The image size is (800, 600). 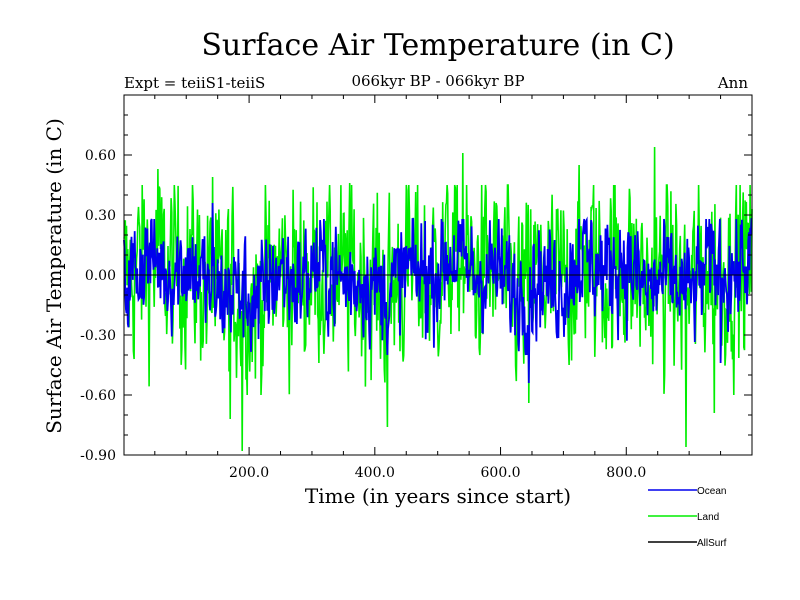 What do you see at coordinates (438, 496) in the screenshot?
I see `x-axis-label: Time (in years since start)` at bounding box center [438, 496].